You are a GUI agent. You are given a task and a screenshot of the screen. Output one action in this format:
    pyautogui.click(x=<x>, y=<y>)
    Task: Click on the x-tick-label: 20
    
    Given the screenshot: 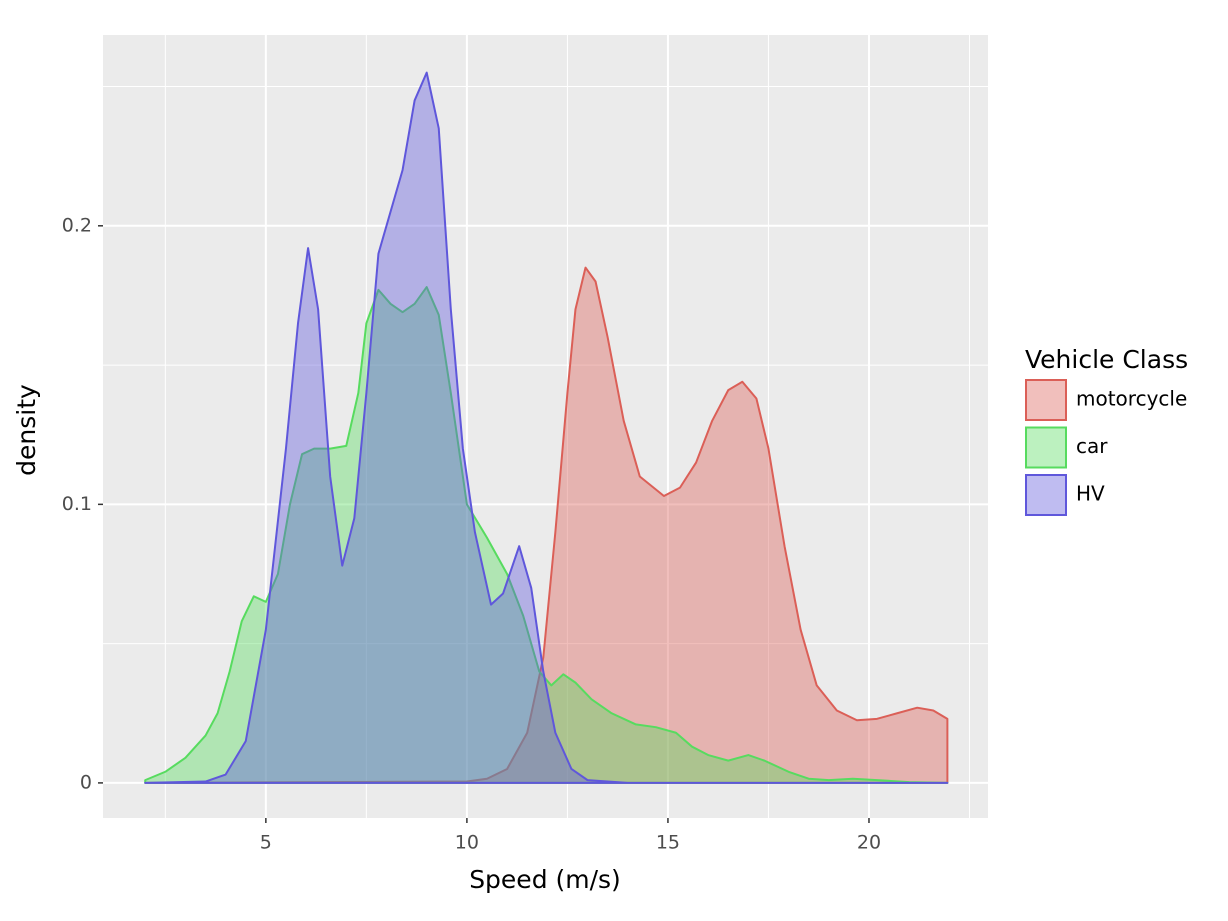 What is the action you would take?
    pyautogui.click(x=869, y=843)
    